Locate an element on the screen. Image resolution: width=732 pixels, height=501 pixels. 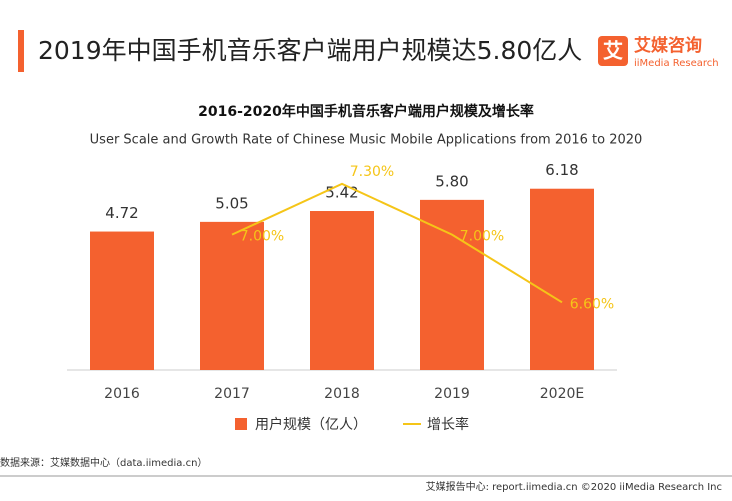
legend-swatch is located at coordinates (241, 424).